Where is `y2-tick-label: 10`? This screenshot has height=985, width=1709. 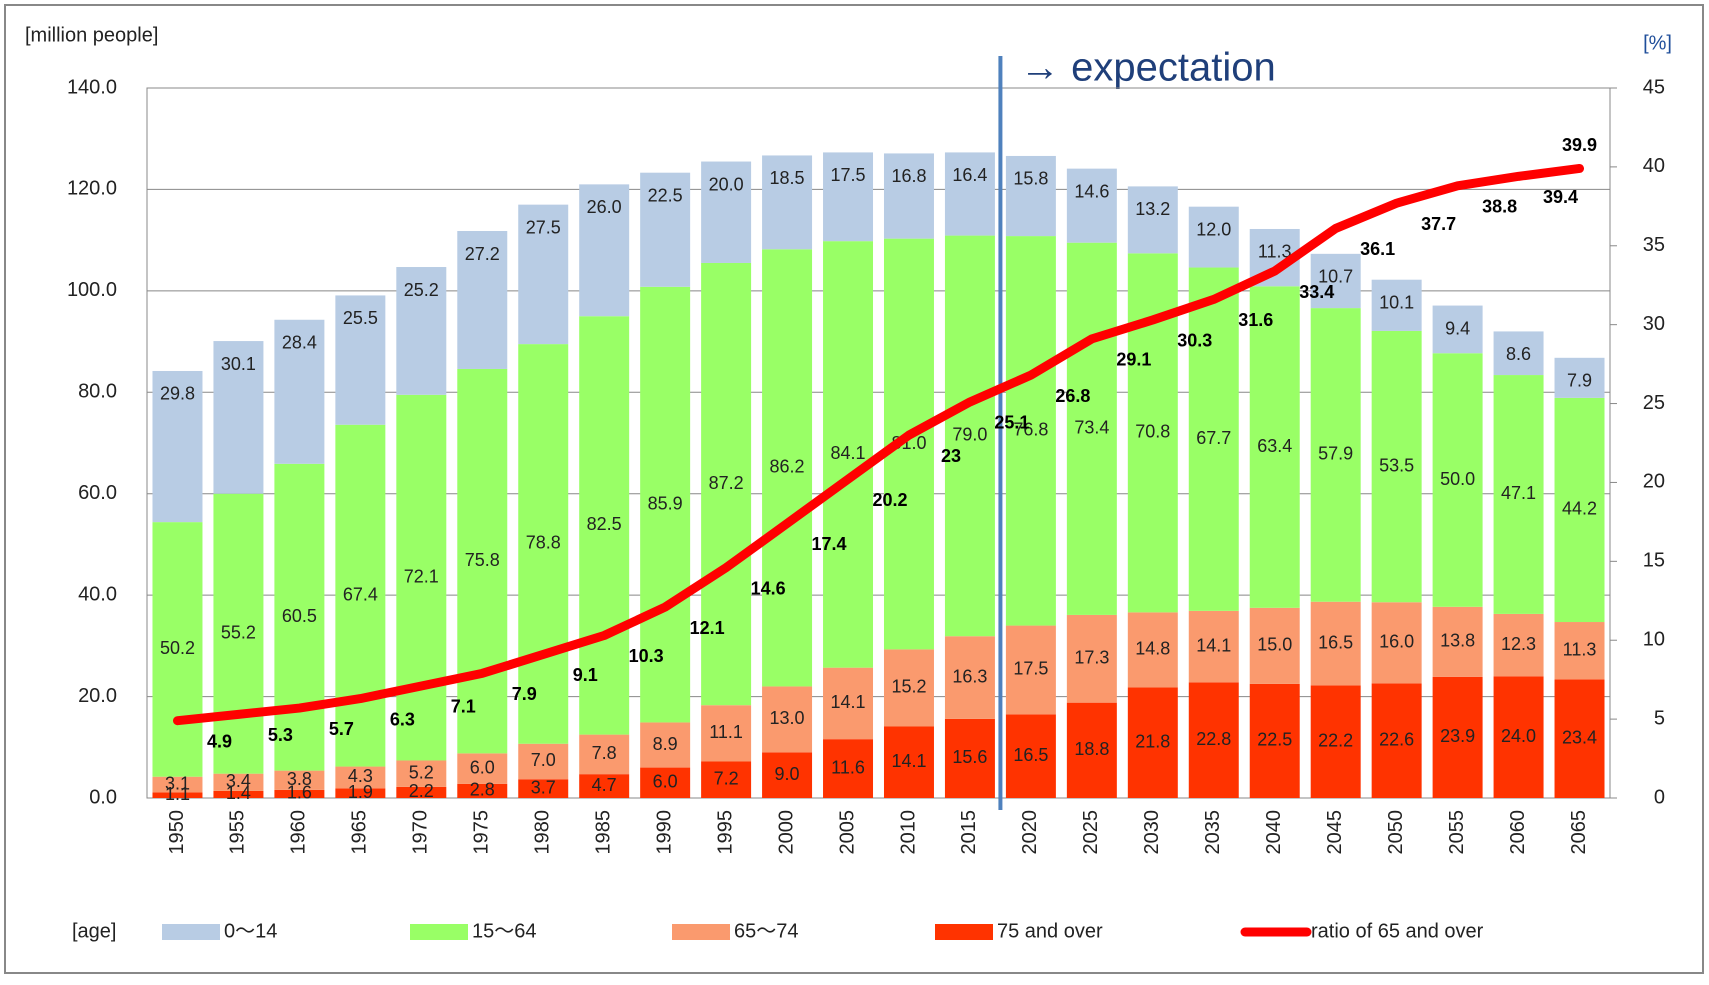
y2-tick-label: 10 is located at coordinates (1654, 640).